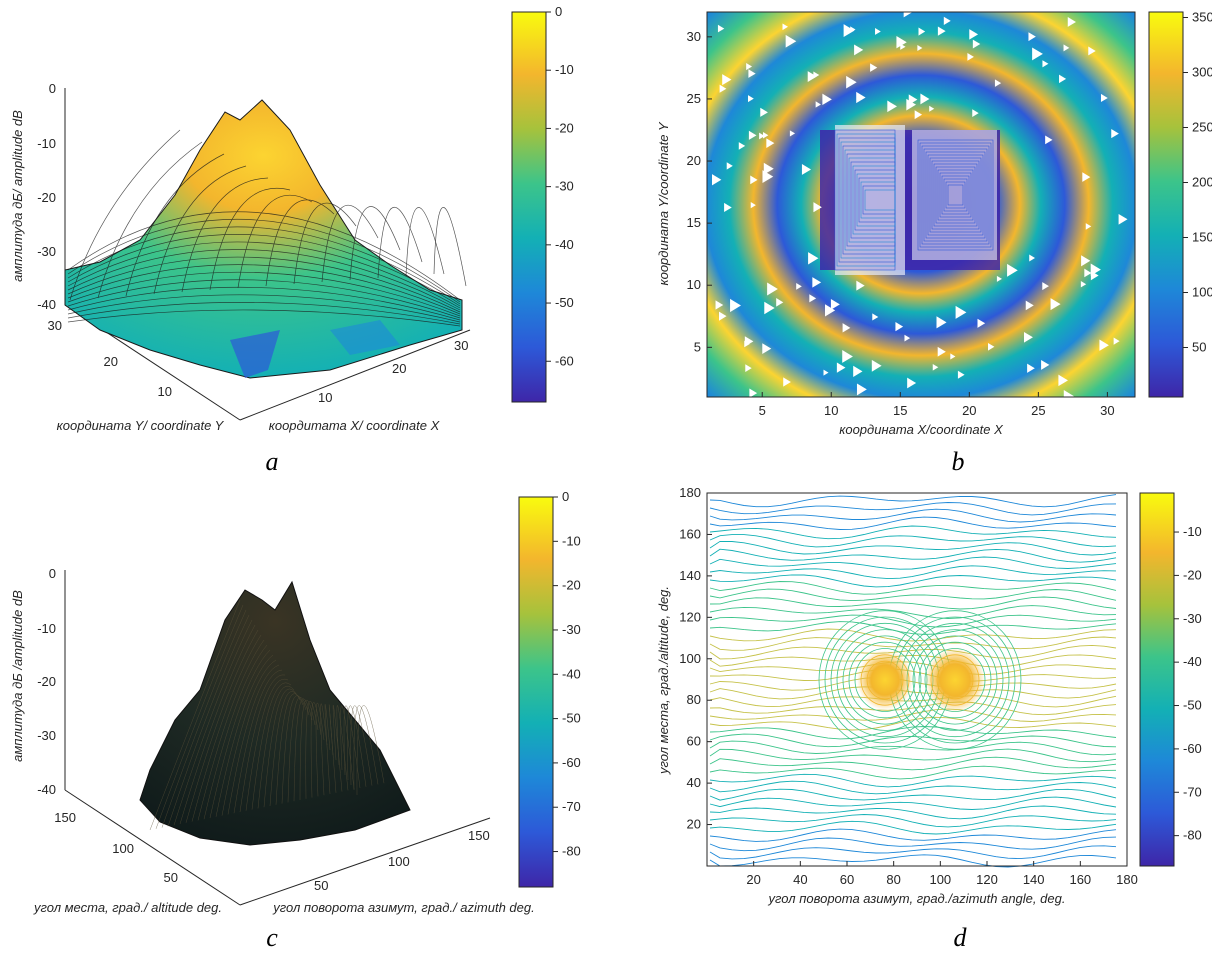  Describe the element at coordinates (694, 699) in the screenshot. I see `y-tick: 80` at that location.